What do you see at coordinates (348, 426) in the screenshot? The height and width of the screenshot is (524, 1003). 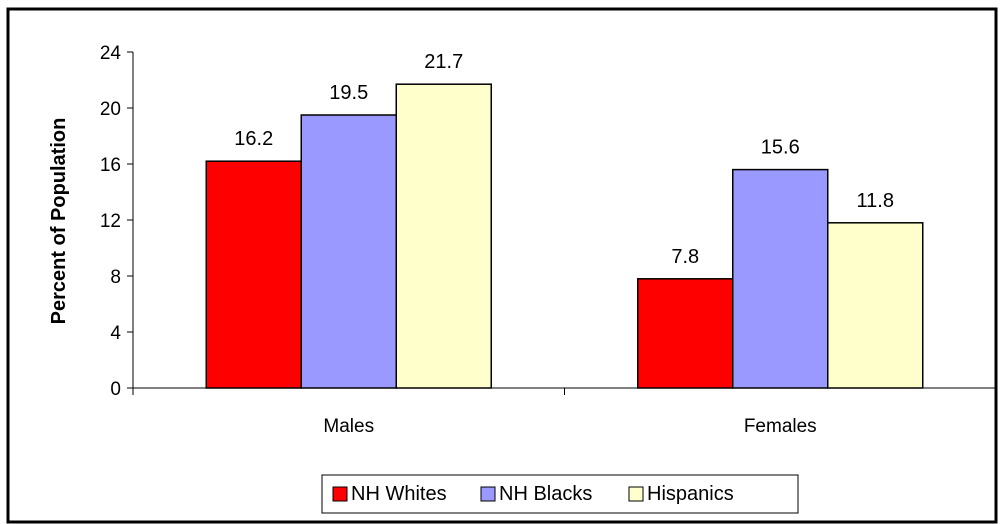 I see `category-label: Males` at bounding box center [348, 426].